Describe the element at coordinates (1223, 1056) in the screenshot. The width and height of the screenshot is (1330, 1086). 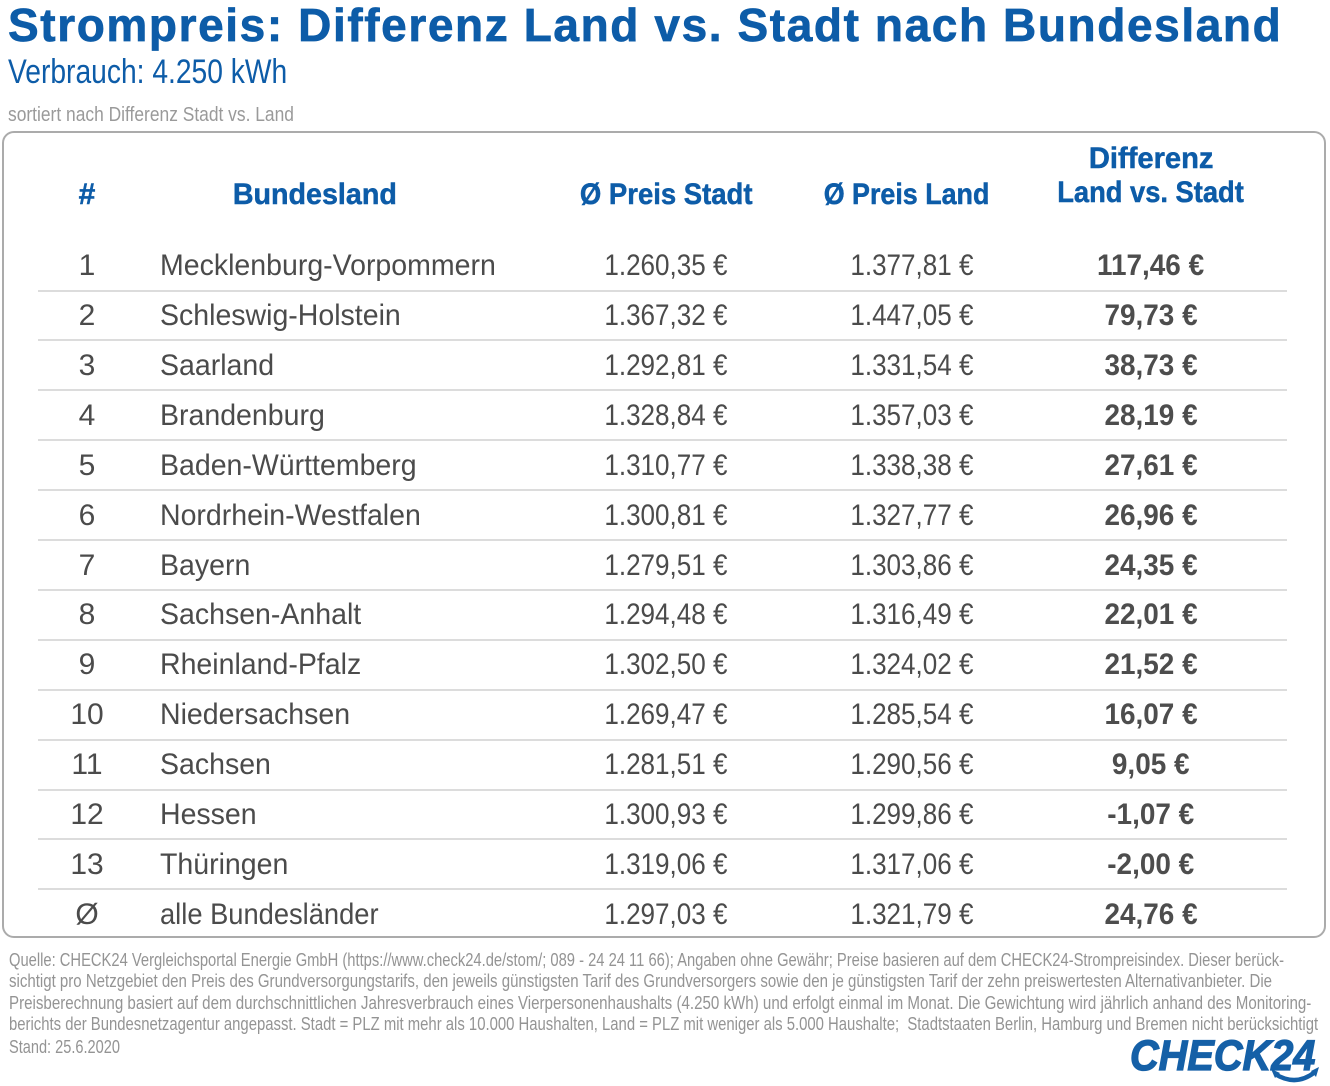
I see `svg-text: CHECK24` at that location.